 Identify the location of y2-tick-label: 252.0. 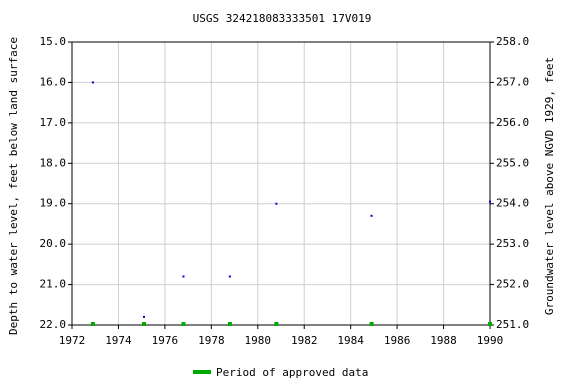
(512, 284).